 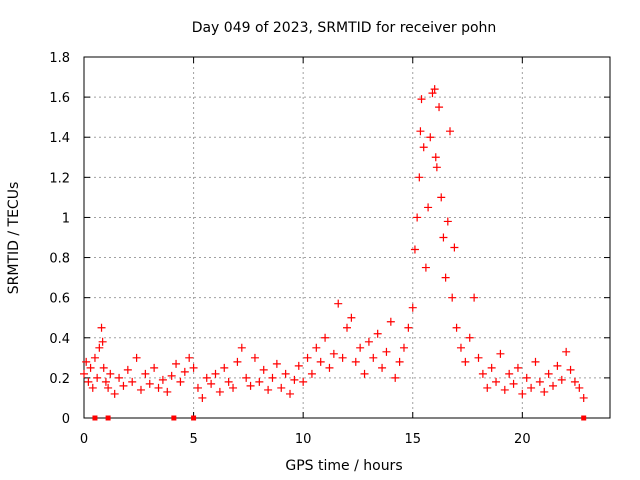 What do you see at coordinates (343, 466) in the screenshot?
I see `x-axis-label: GPS time / hours` at bounding box center [343, 466].